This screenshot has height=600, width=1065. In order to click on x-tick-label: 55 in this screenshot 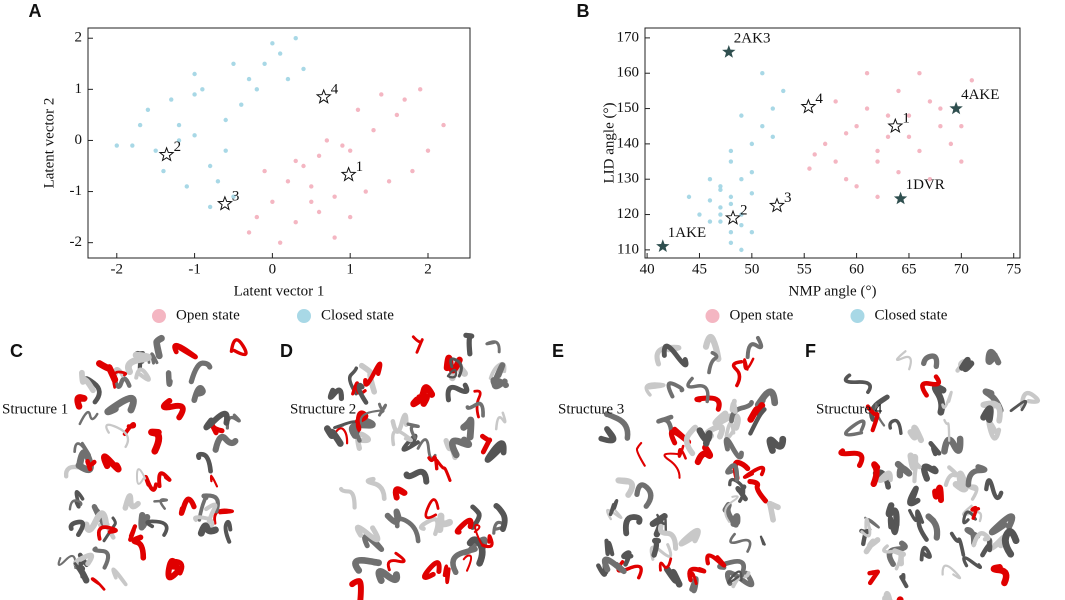, I will do `click(804, 269)`.